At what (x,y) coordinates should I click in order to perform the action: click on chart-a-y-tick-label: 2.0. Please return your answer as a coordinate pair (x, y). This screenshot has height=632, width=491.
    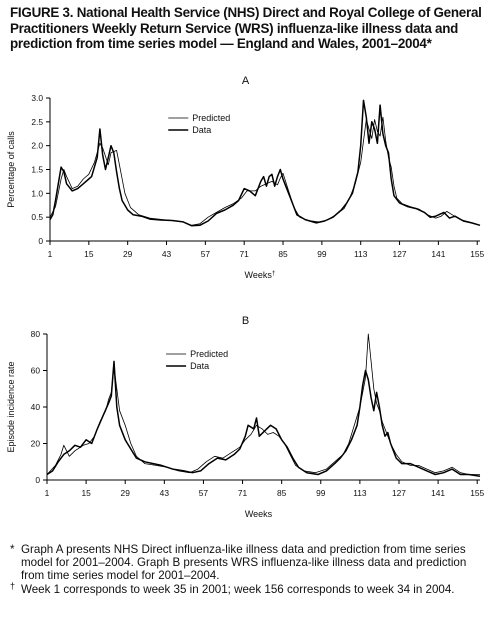
    Looking at the image, I should click on (37, 146).